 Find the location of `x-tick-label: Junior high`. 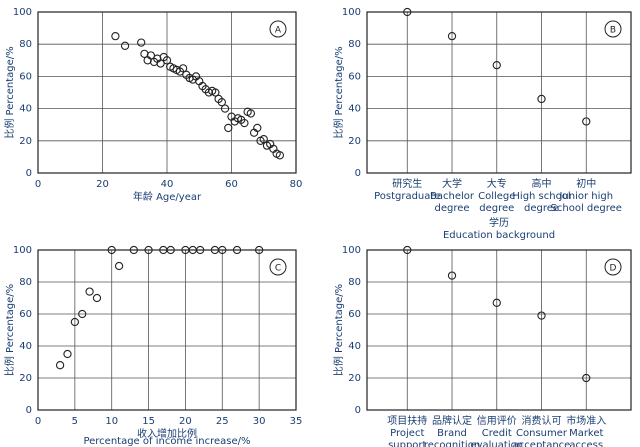

x-tick-label: Junior high is located at coordinates (585, 196).